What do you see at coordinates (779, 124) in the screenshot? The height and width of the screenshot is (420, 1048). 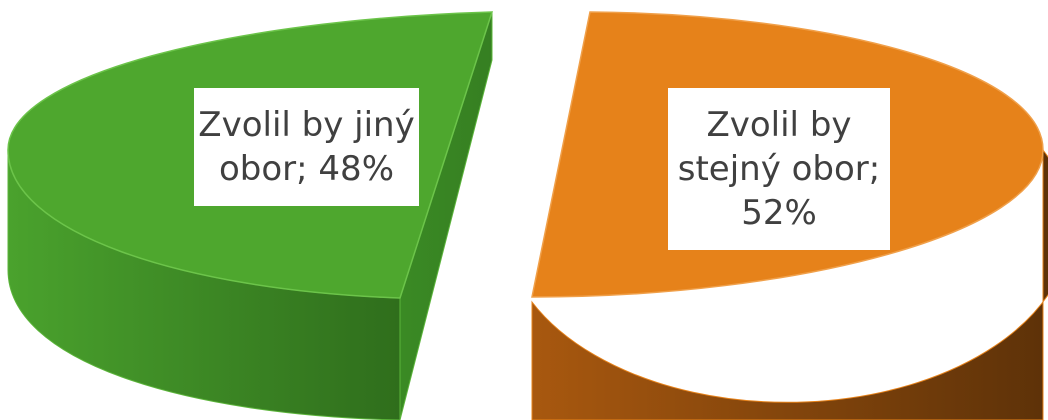 I see `data-label-stejny-obor-line-1: Zvolil by` at bounding box center [779, 124].